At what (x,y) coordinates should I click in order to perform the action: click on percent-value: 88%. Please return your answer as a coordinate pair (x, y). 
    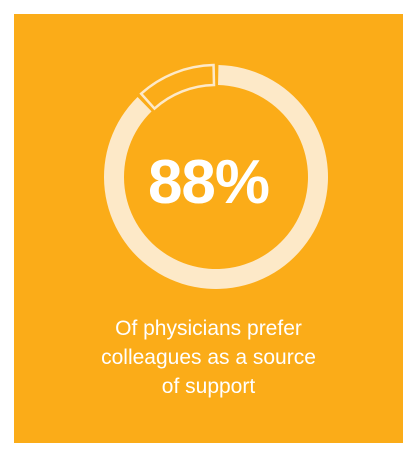
    Looking at the image, I should click on (208, 182).